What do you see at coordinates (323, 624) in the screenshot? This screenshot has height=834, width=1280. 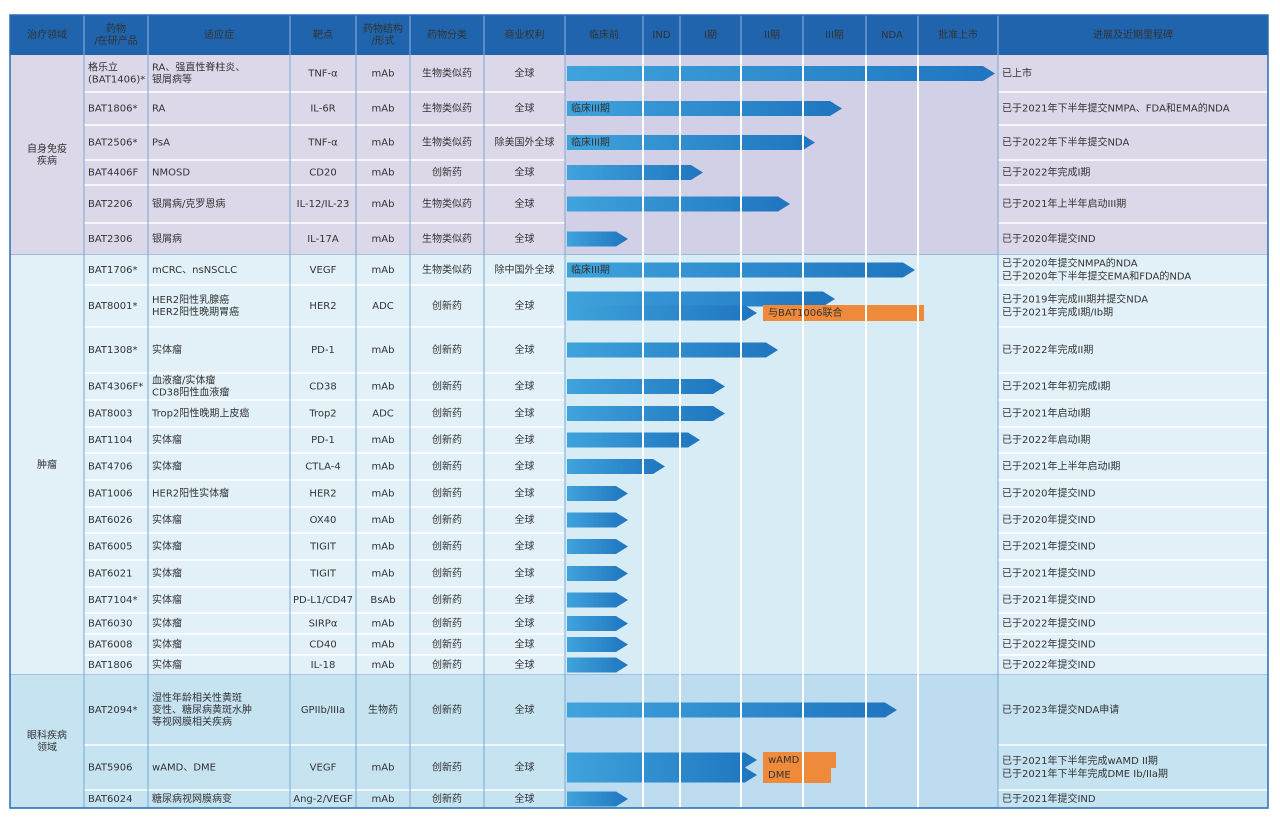 I see `cell-text: SIRPα` at bounding box center [323, 624].